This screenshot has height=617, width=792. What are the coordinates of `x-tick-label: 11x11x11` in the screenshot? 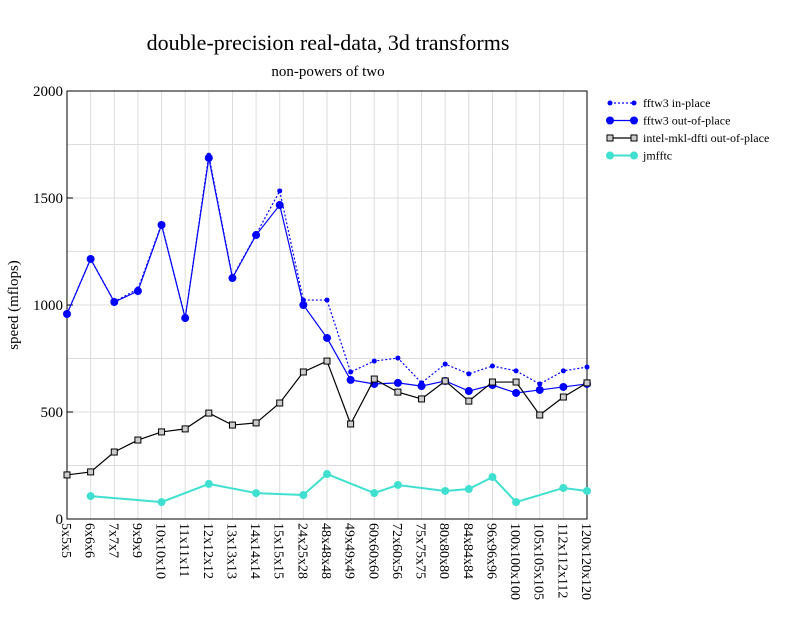 It's located at (183, 550).